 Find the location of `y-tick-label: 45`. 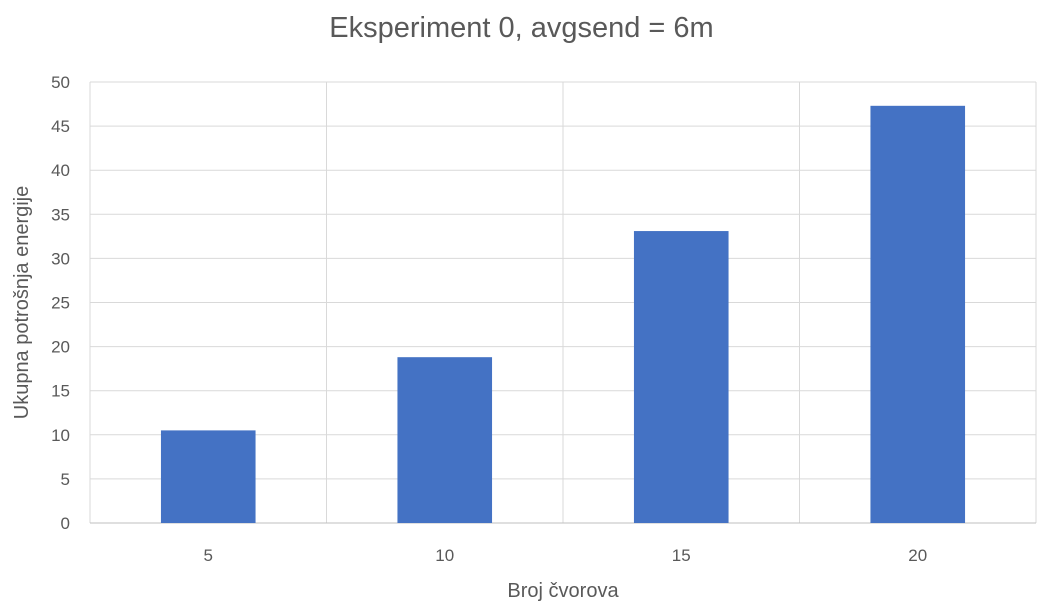

y-tick-label: 45 is located at coordinates (60, 126).